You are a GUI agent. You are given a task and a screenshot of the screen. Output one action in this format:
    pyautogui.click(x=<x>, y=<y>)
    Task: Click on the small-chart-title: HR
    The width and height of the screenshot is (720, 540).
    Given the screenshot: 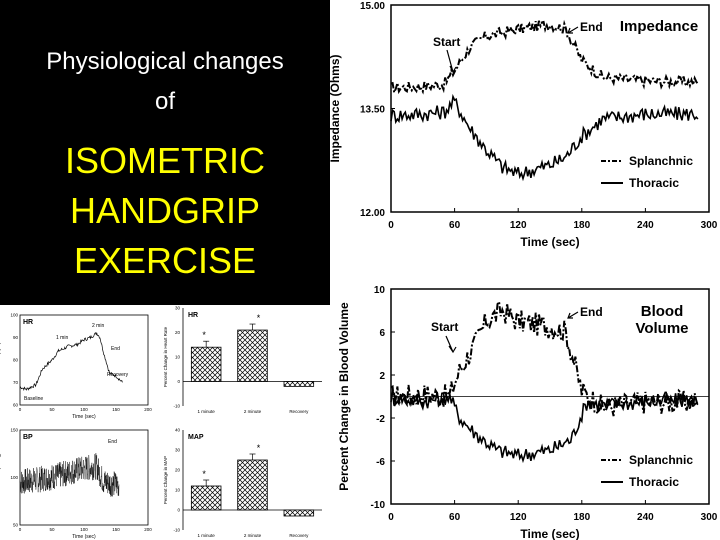 What is the action you would take?
    pyautogui.click(x=28, y=322)
    